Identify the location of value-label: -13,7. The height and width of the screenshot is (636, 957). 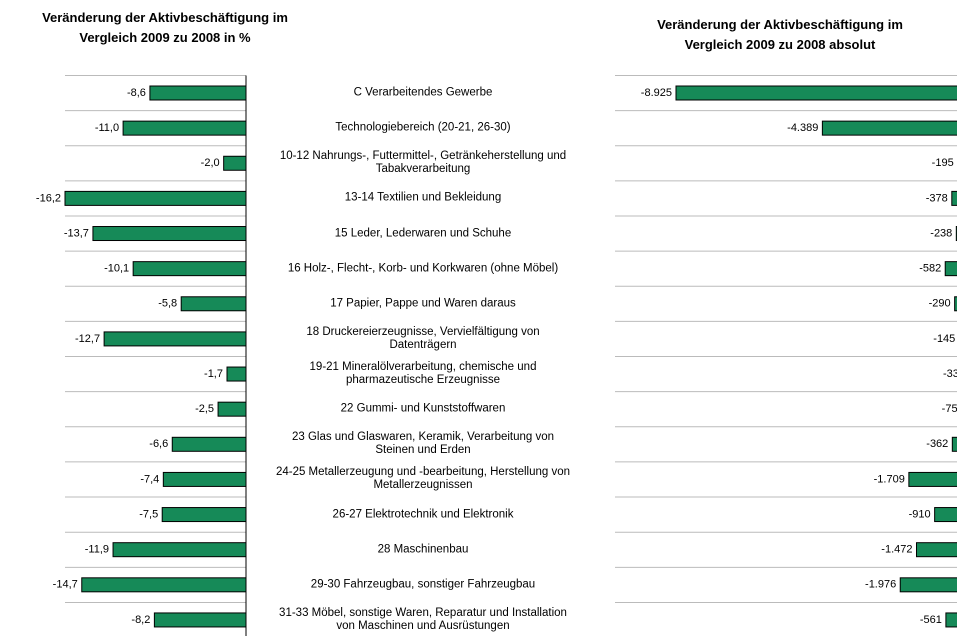
(76, 233).